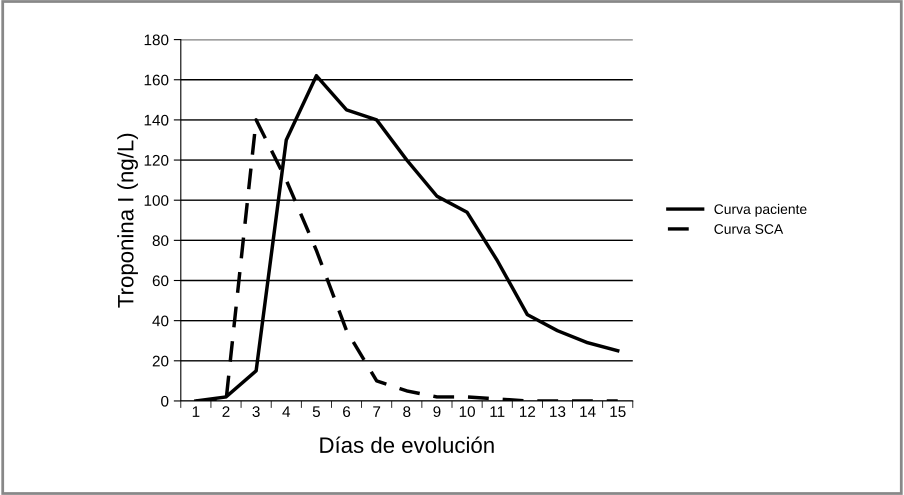  I want to click on x-tick-label: 2, so click(226, 411).